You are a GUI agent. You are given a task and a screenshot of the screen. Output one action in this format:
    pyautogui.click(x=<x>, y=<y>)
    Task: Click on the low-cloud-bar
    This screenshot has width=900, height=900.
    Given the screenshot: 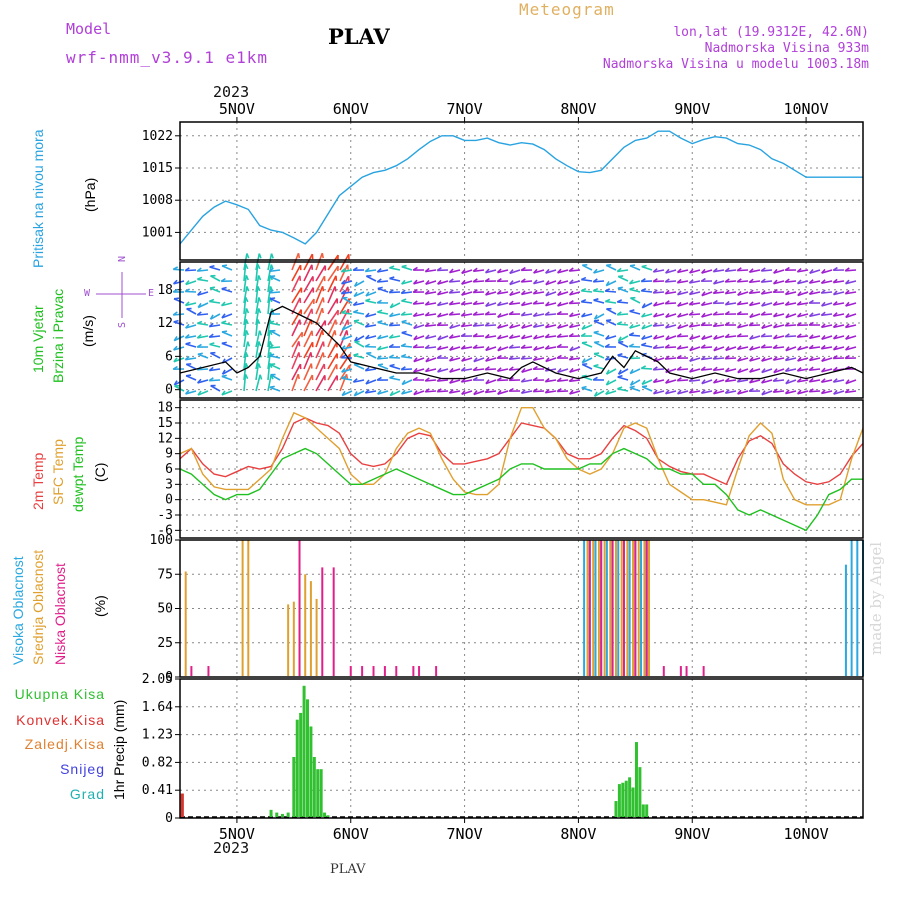 What is the action you would take?
    pyautogui.click(x=623, y=608)
    